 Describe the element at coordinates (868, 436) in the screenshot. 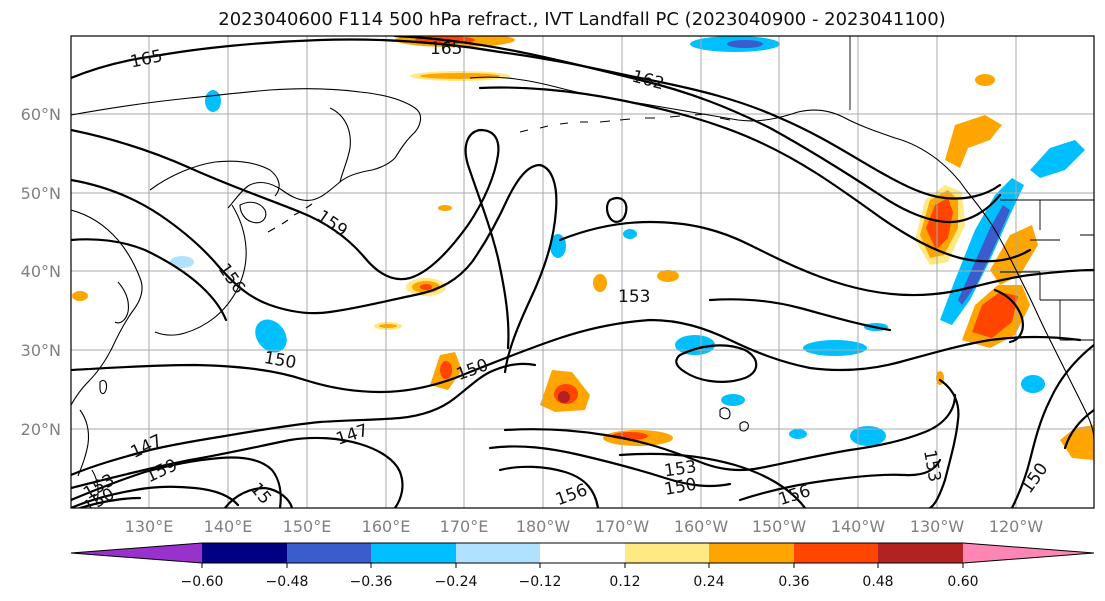

I see `shade-blue-mid5` at that location.